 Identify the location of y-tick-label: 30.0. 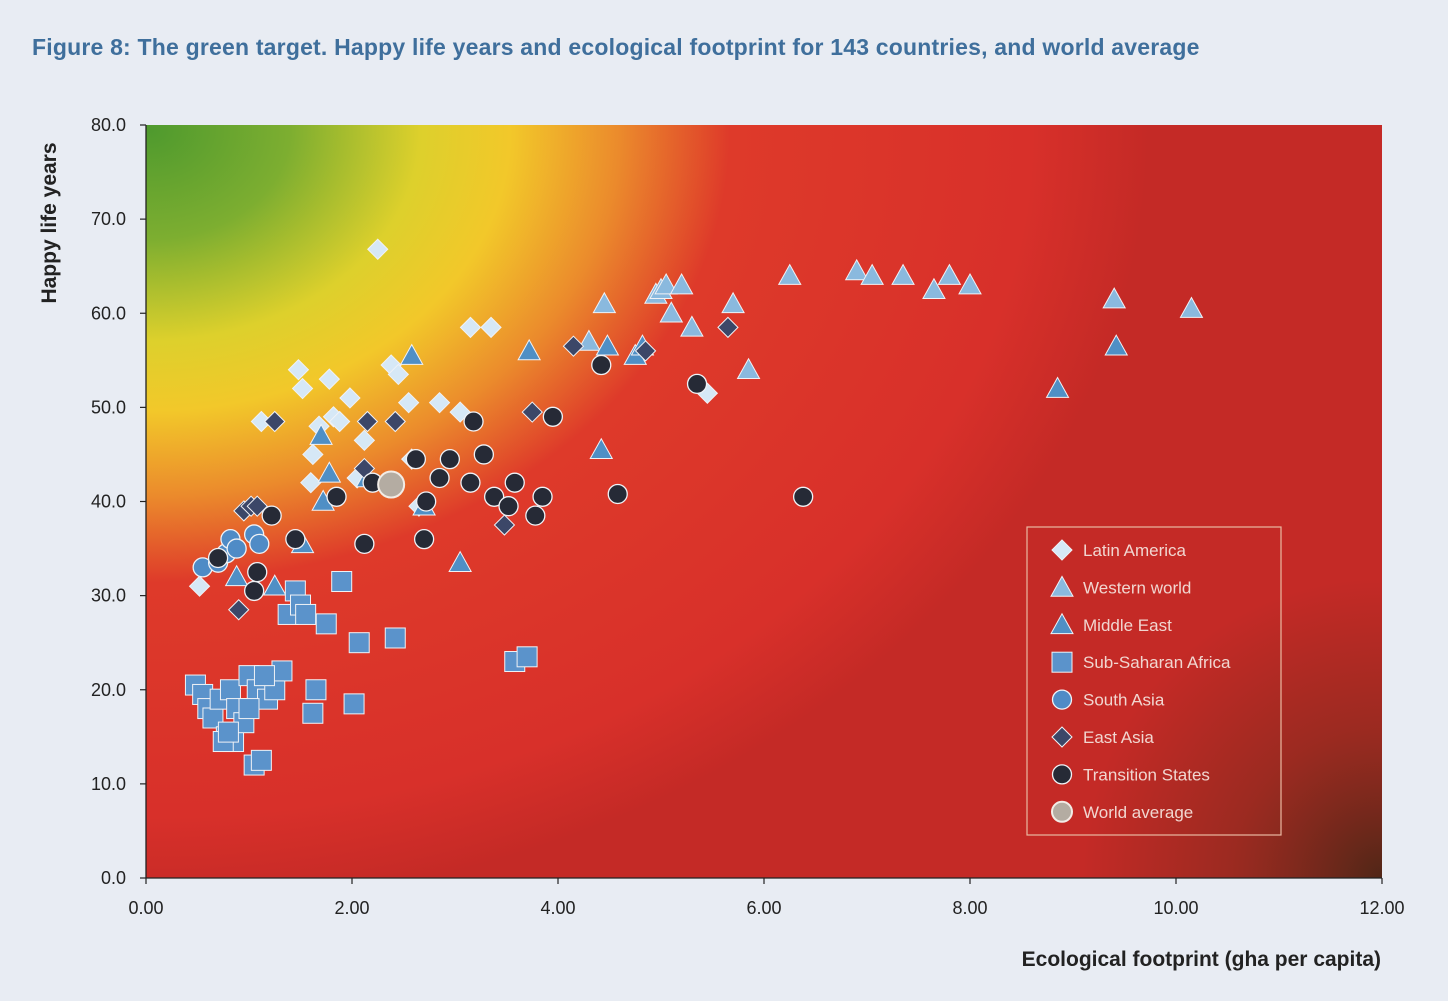
(108, 596).